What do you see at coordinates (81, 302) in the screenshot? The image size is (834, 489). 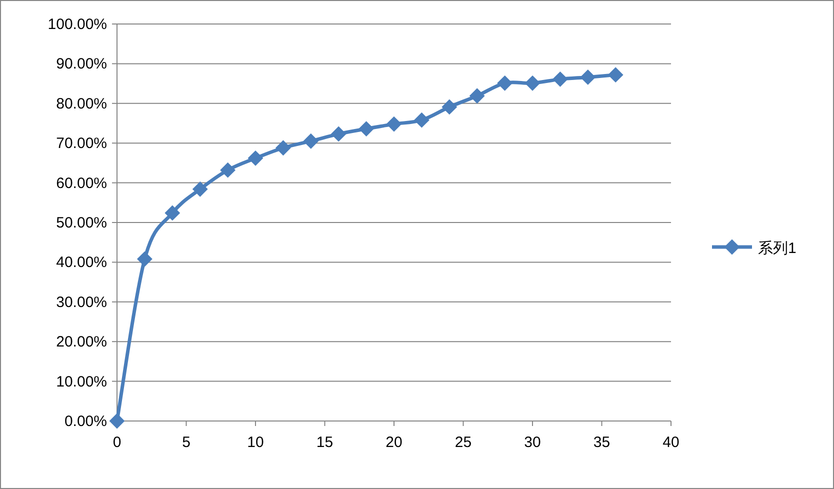 I see `y-tick-label: 30.00%` at bounding box center [81, 302].